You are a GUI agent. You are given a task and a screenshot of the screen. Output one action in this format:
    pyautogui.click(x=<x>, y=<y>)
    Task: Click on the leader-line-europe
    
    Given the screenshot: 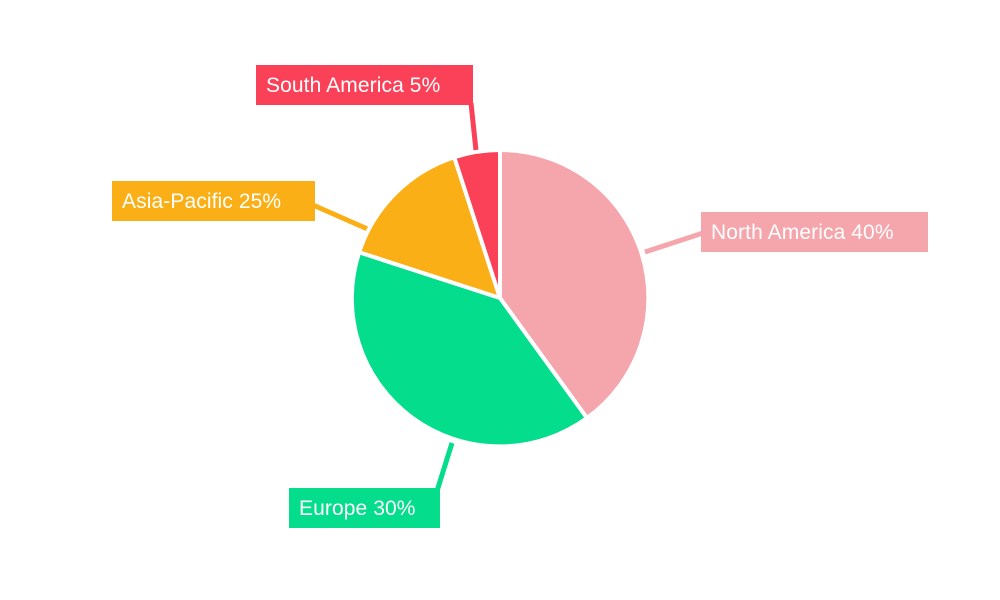 What is the action you would take?
    pyautogui.click(x=444, y=467)
    